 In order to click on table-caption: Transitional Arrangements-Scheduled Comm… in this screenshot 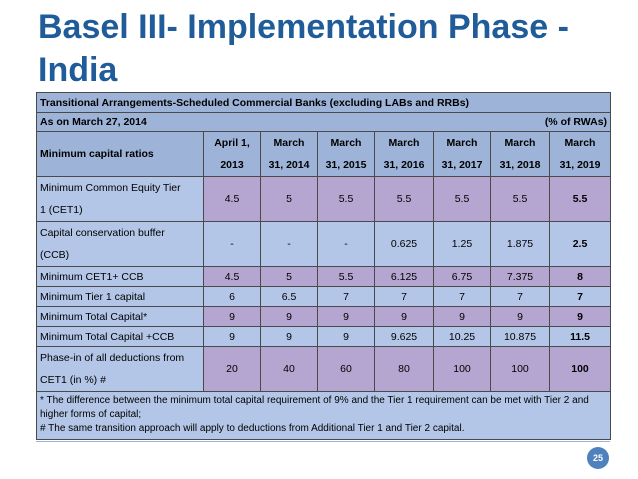, I will do `click(323, 102)`.